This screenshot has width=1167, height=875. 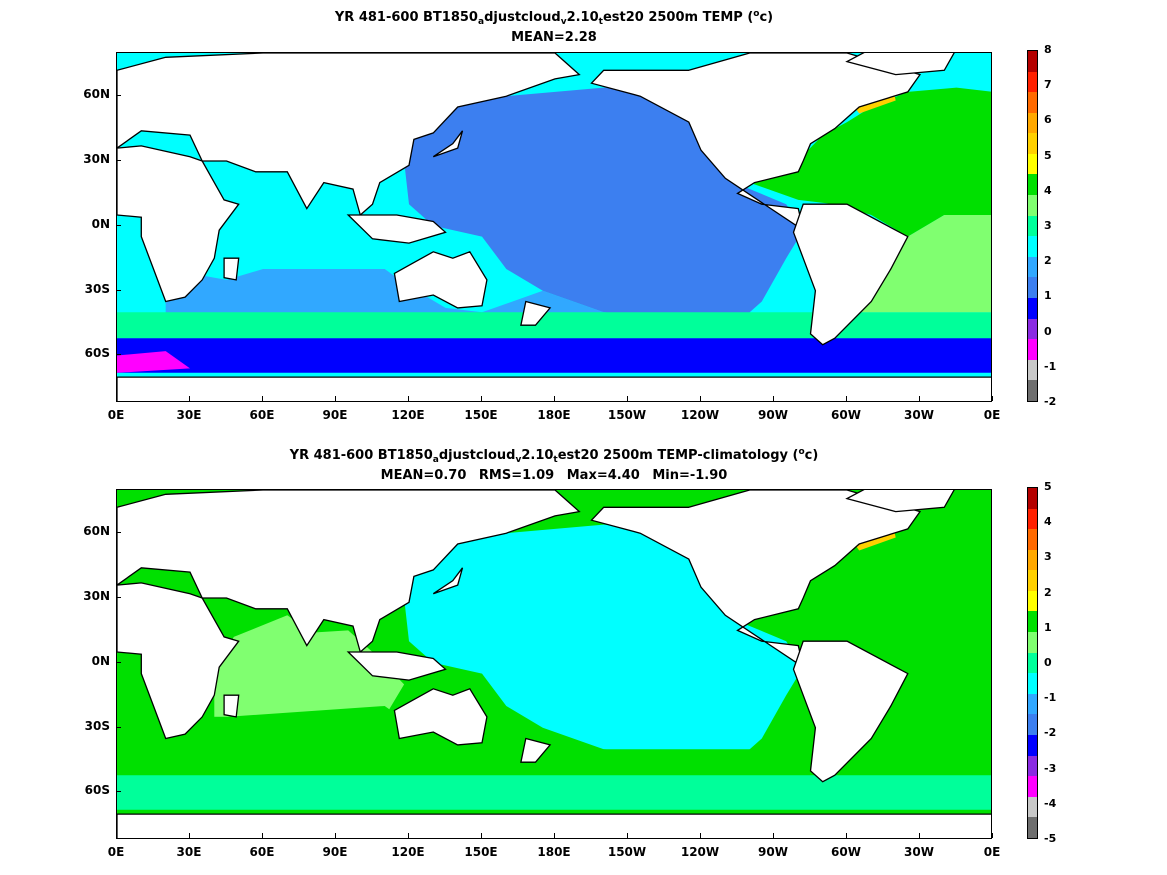 What do you see at coordinates (700, 415) in the screenshot?
I see `x-tick-label: 120W` at bounding box center [700, 415].